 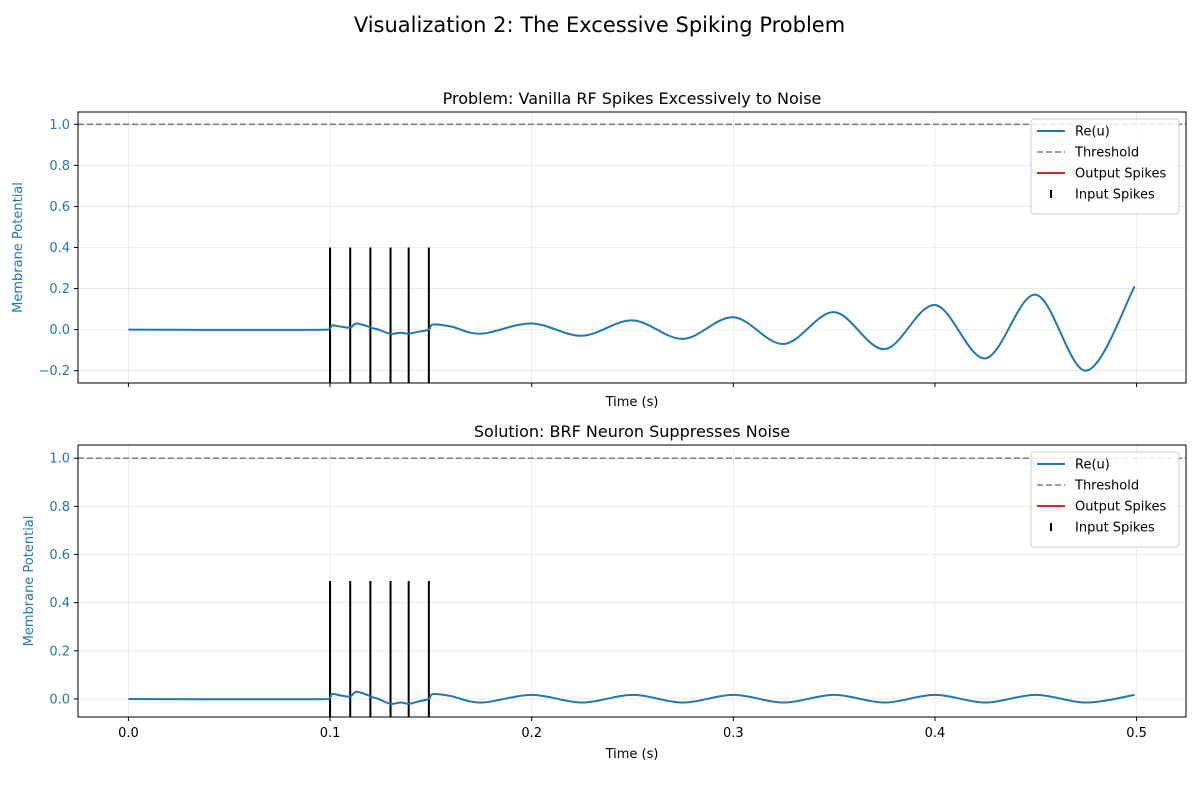 What do you see at coordinates (54, 371) in the screenshot?
I see `y-tick-label: −0.2` at bounding box center [54, 371].